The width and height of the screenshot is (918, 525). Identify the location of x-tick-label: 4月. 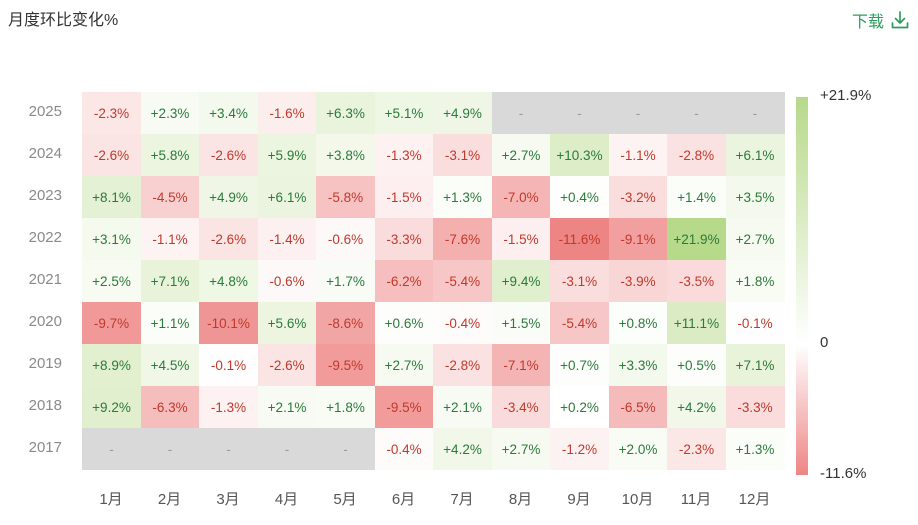
(286, 499).